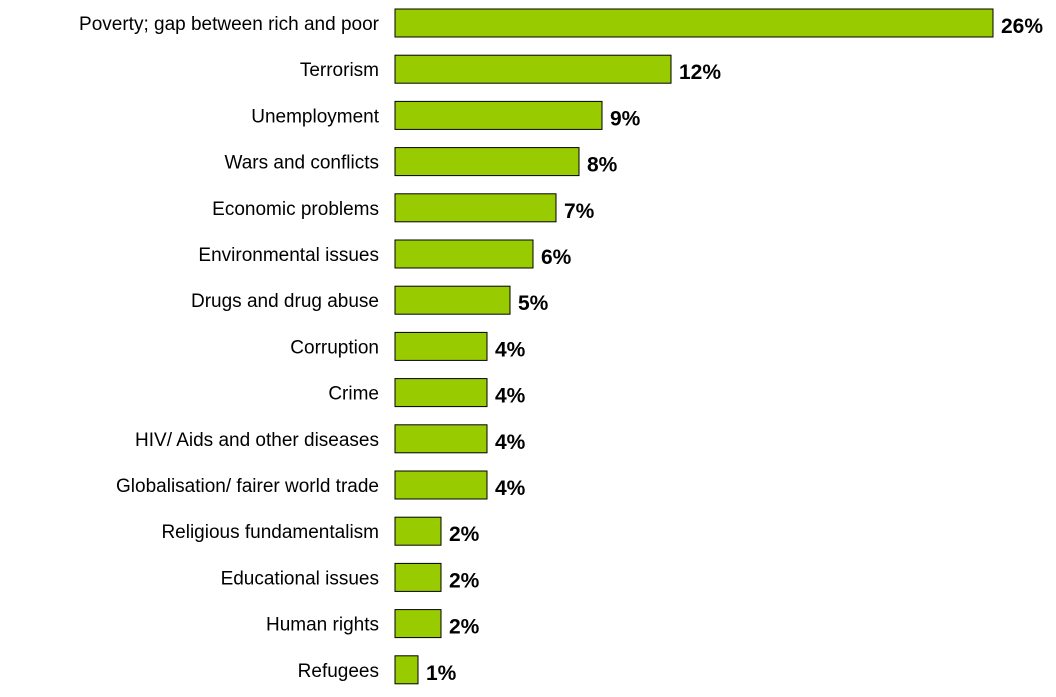 Image resolution: width=1056 pixels, height=697 pixels. I want to click on category-label-3: Wars and conflicts, so click(301, 163).